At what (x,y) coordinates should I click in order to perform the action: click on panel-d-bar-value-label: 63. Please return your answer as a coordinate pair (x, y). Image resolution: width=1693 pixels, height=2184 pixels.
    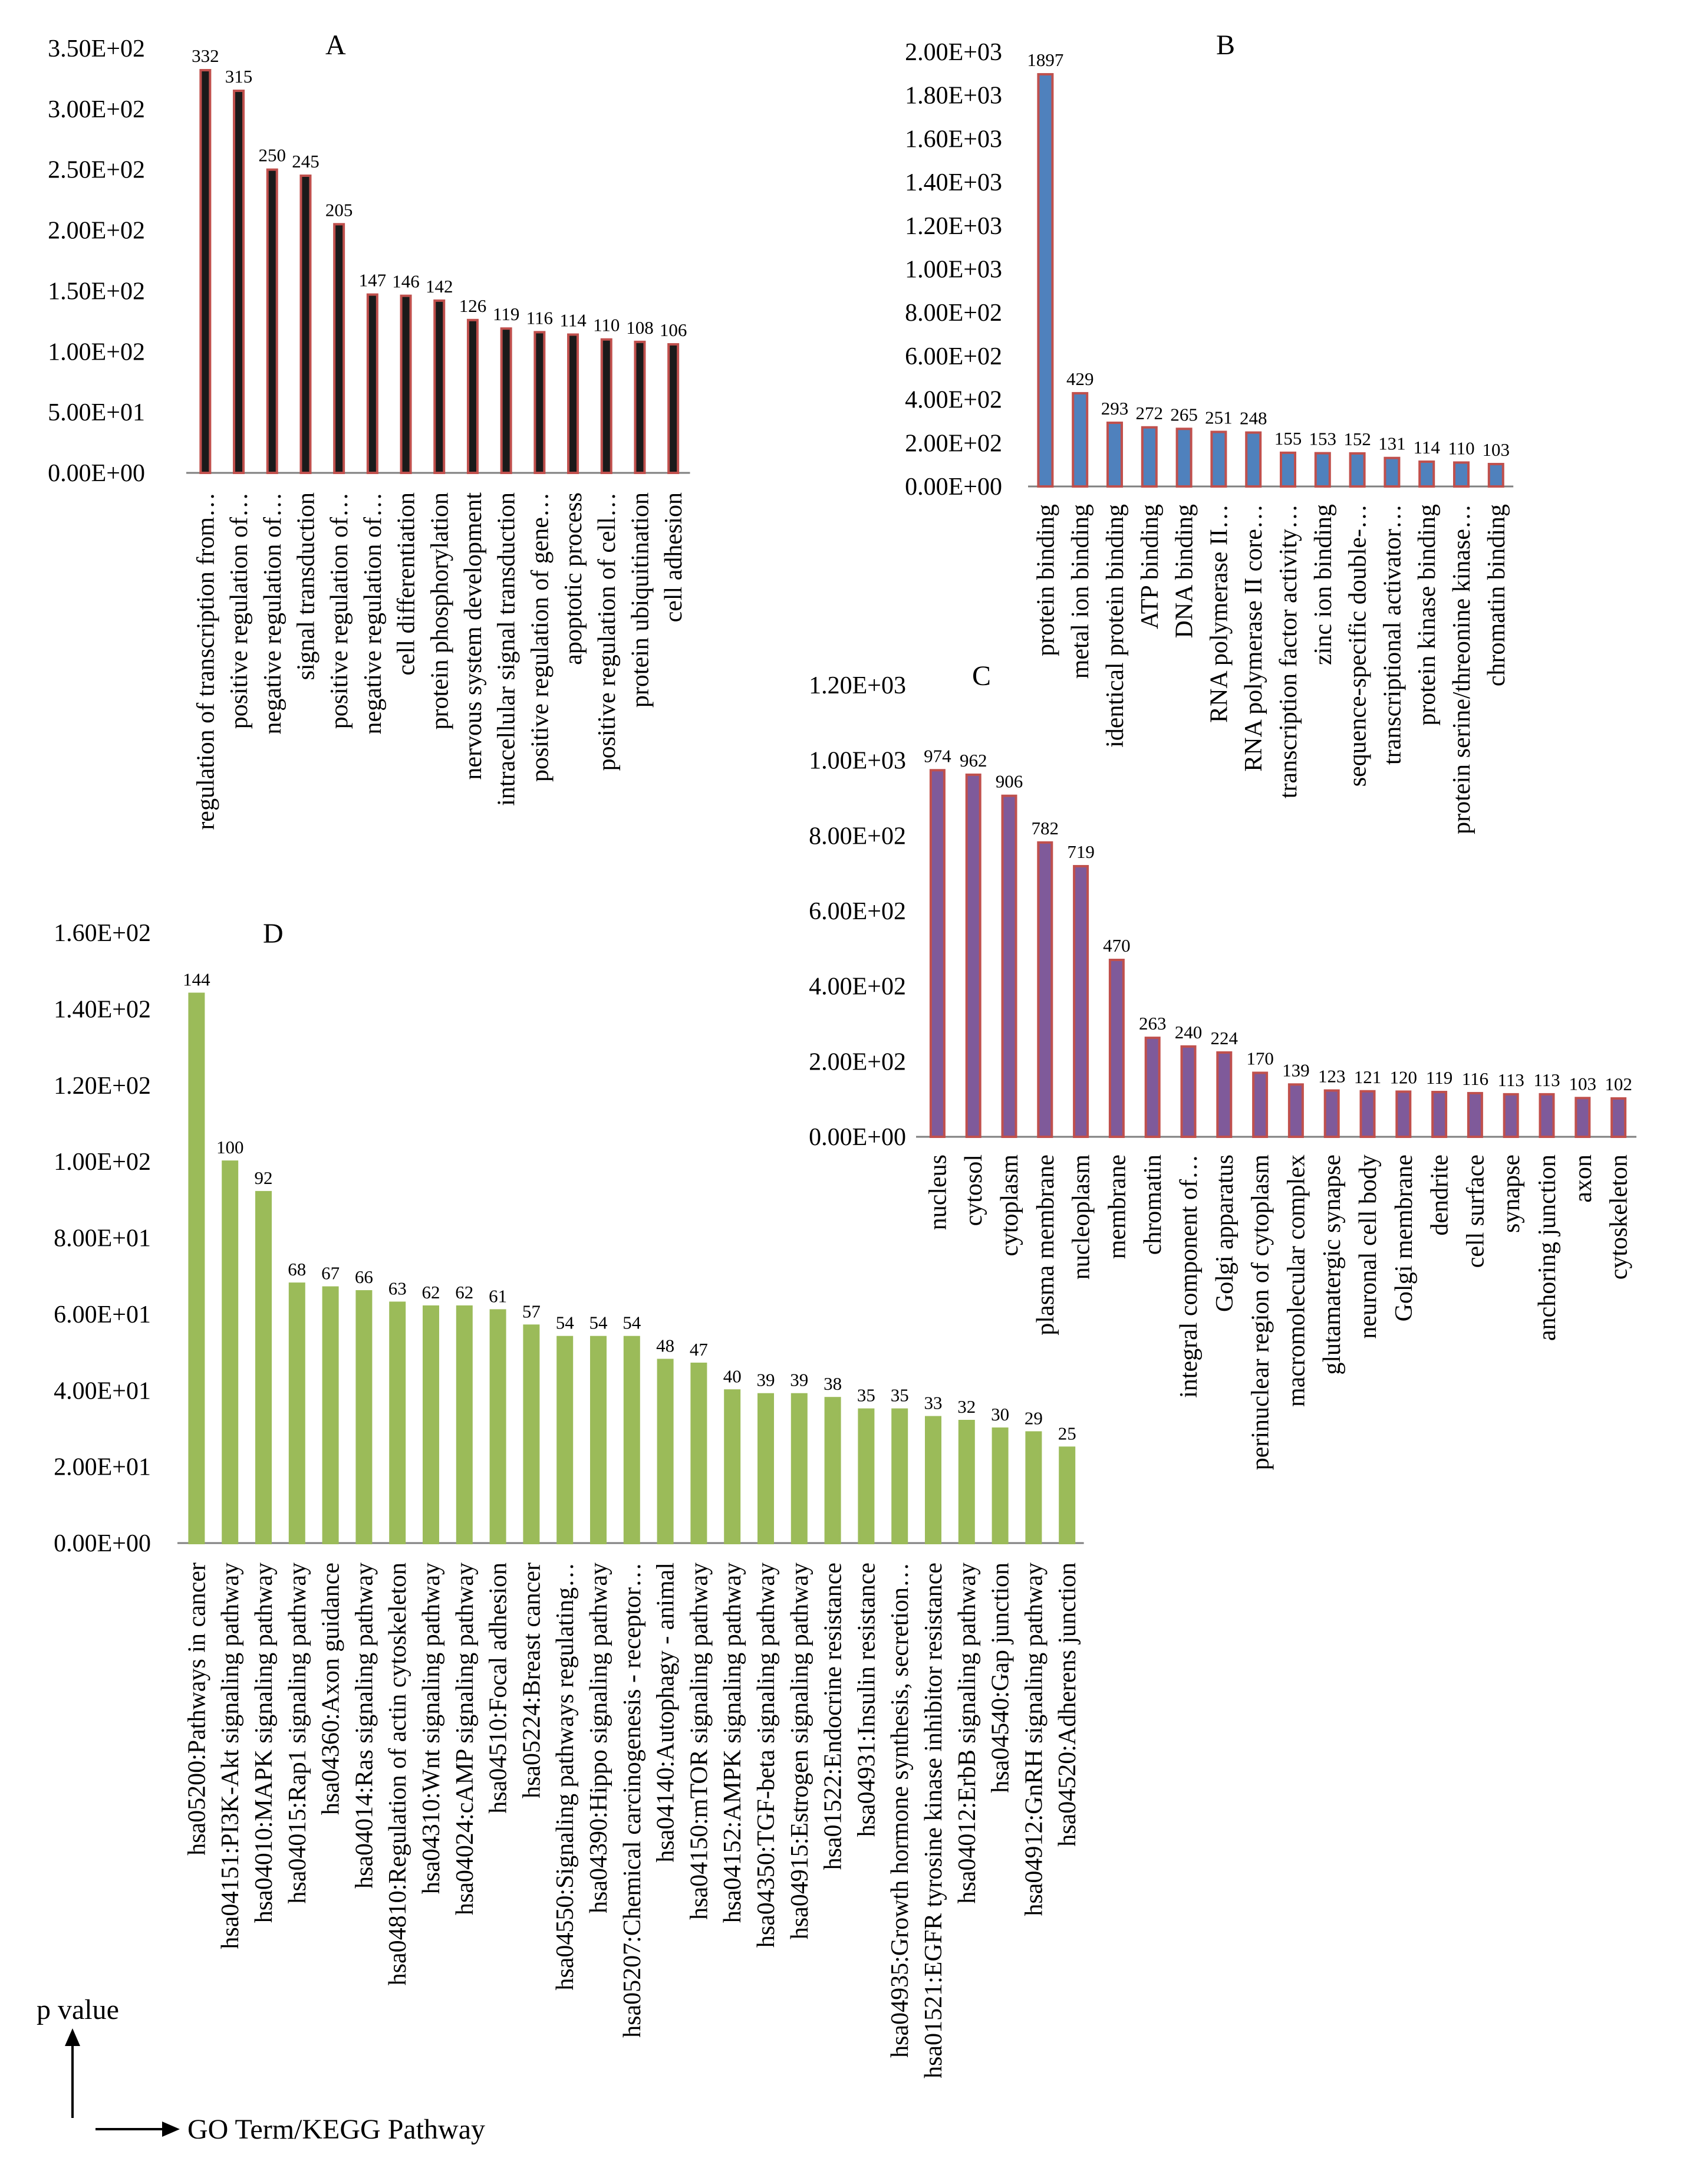
    Looking at the image, I should click on (397, 1288).